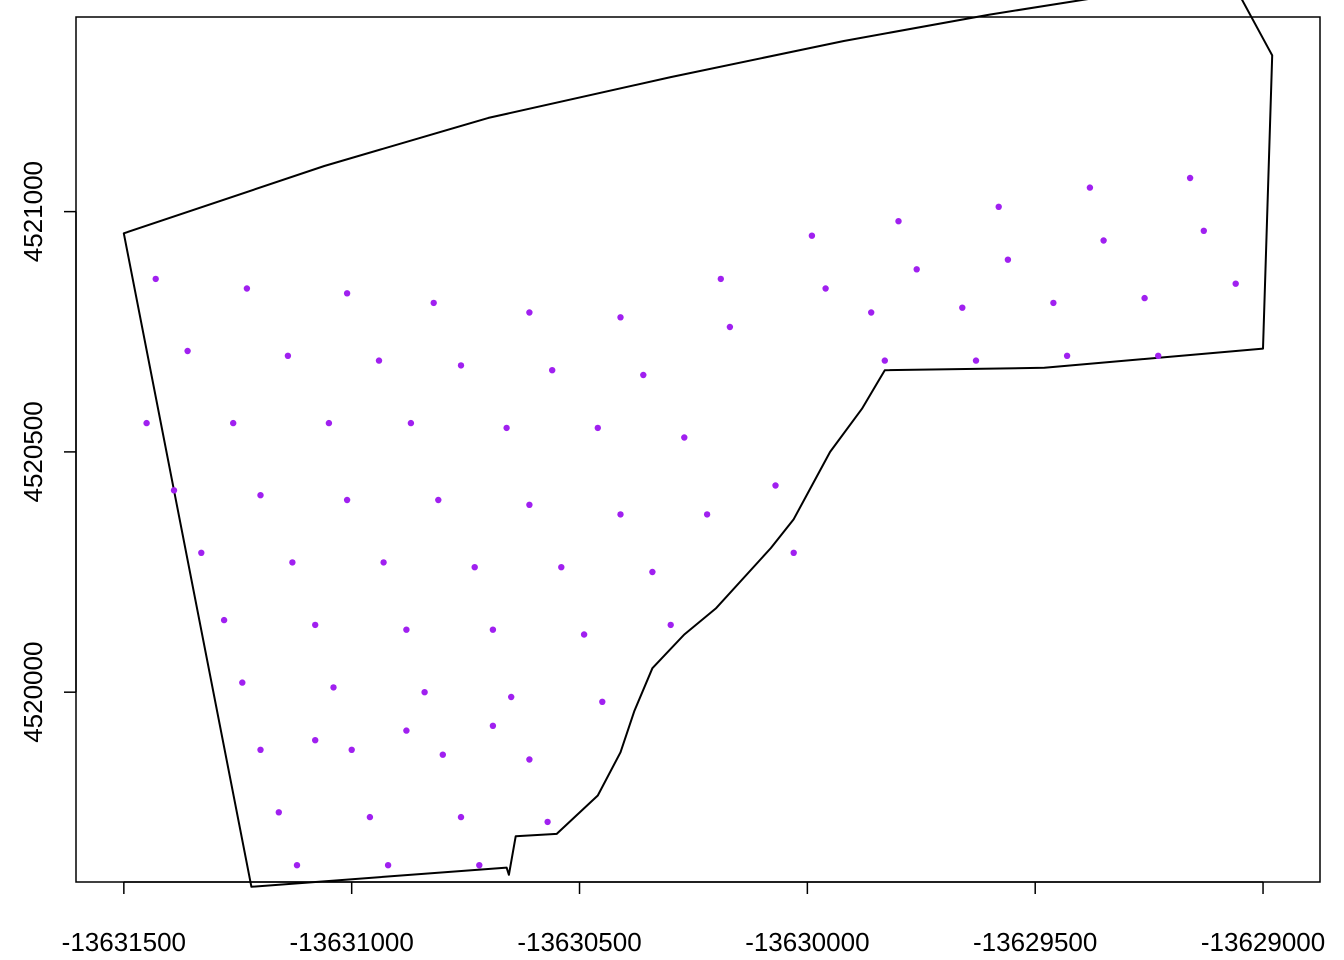 This screenshot has height=960, width=1344. Describe the element at coordinates (807, 942) in the screenshot. I see `x-tick-label: -13630000` at that location.